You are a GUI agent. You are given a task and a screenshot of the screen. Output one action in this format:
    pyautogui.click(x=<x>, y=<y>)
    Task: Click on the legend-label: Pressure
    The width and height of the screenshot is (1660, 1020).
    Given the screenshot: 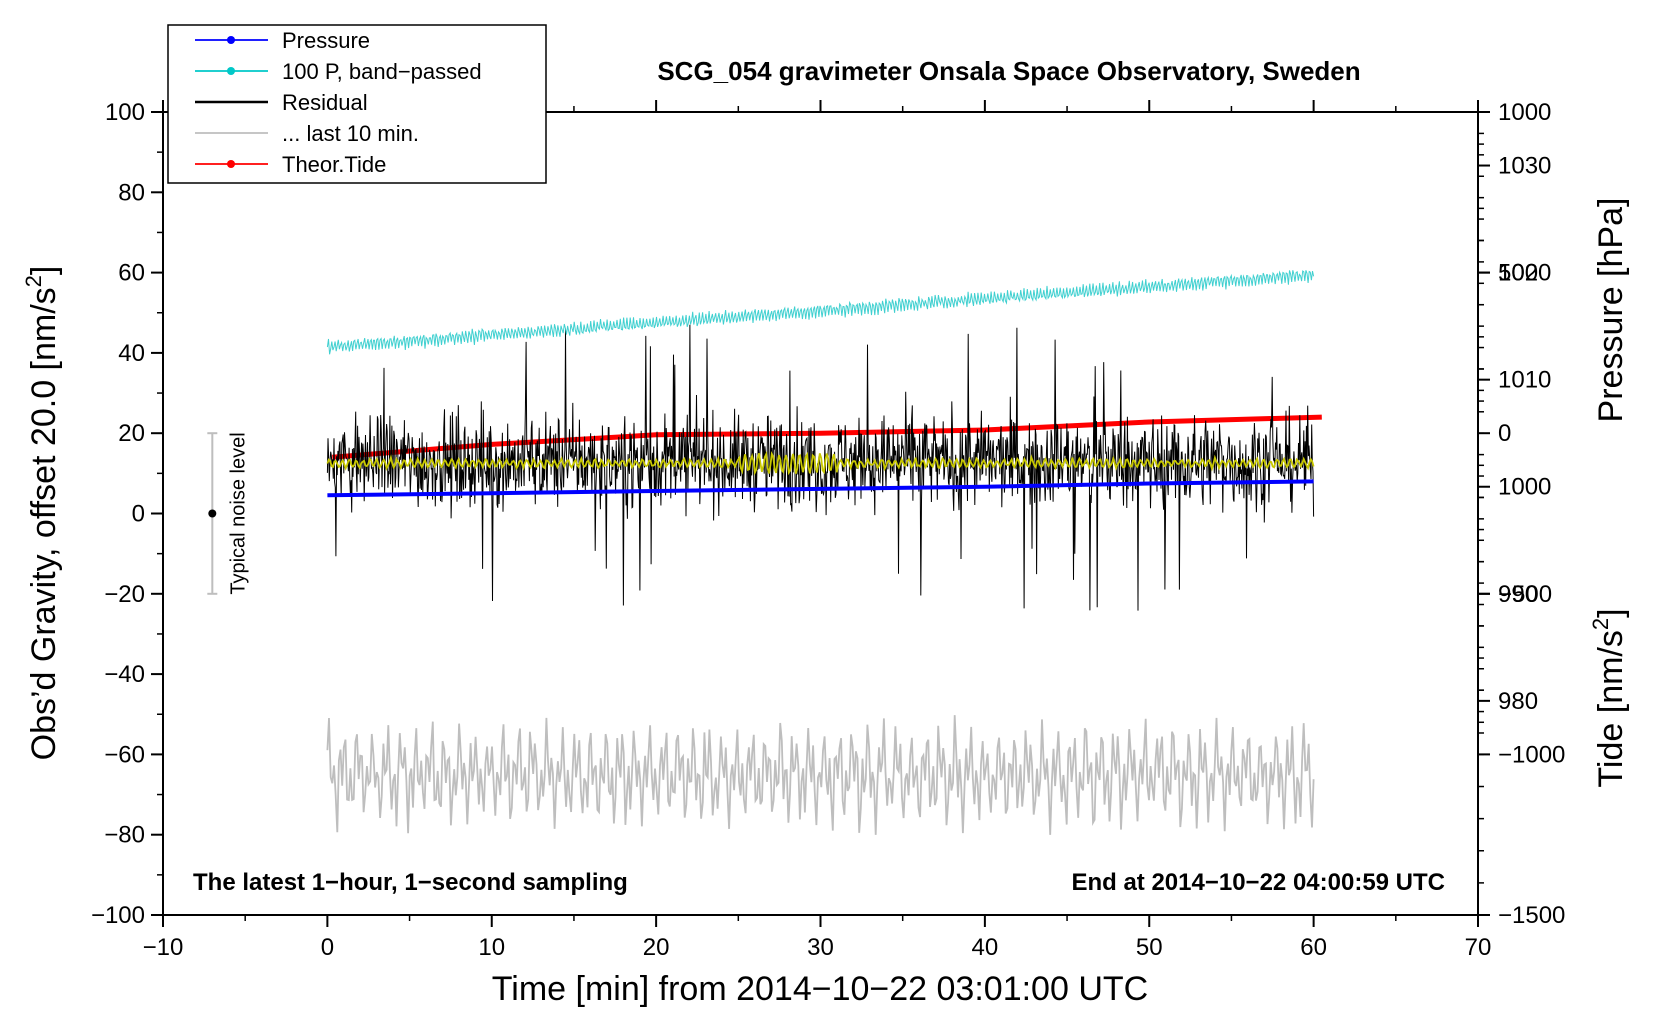 What is the action you would take?
    pyautogui.click(x=326, y=40)
    